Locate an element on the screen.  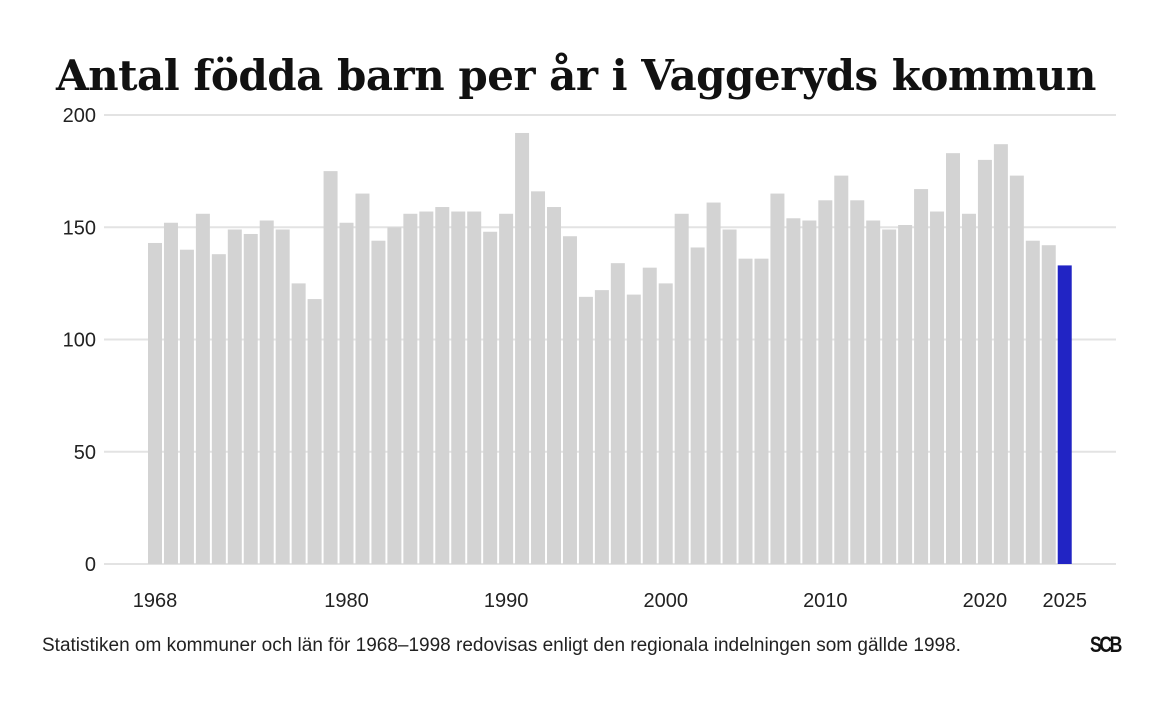
bar-1974 is located at coordinates (250, 399).